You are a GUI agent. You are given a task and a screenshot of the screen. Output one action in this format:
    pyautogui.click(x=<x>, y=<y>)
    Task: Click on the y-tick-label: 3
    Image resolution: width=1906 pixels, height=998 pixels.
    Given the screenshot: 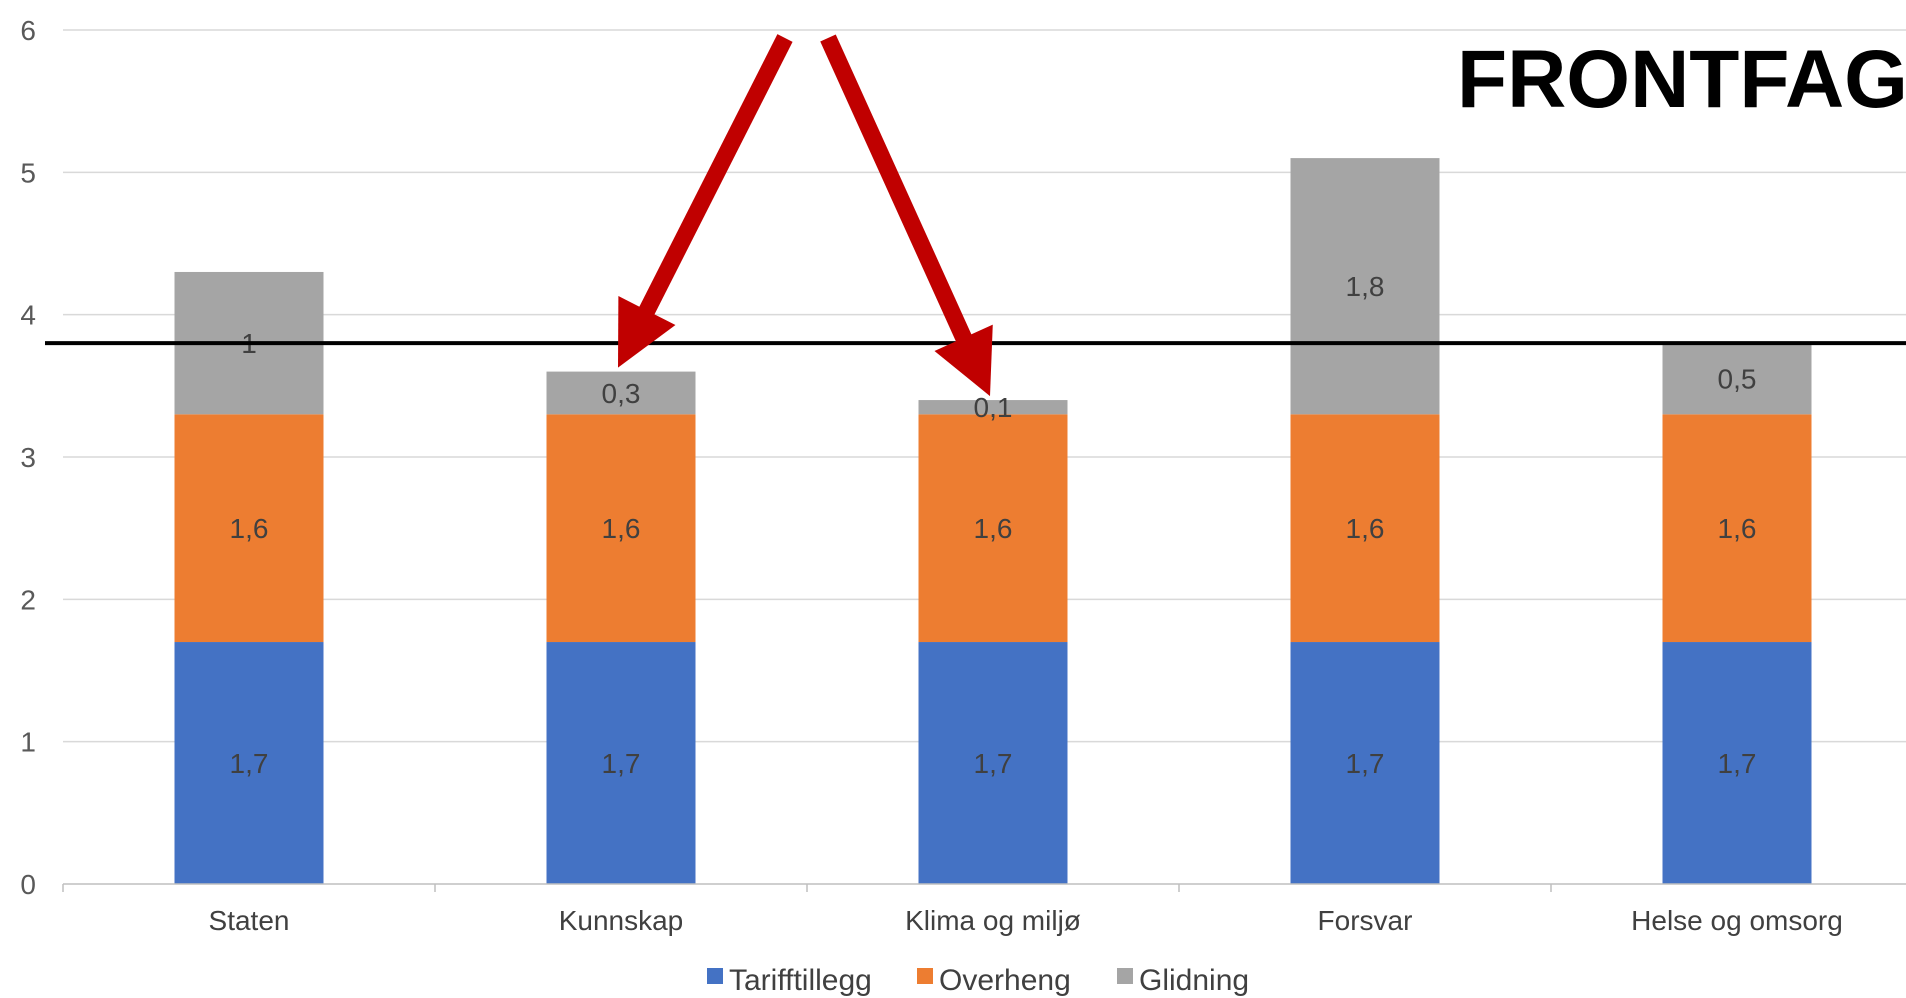 What is the action you would take?
    pyautogui.click(x=28, y=457)
    